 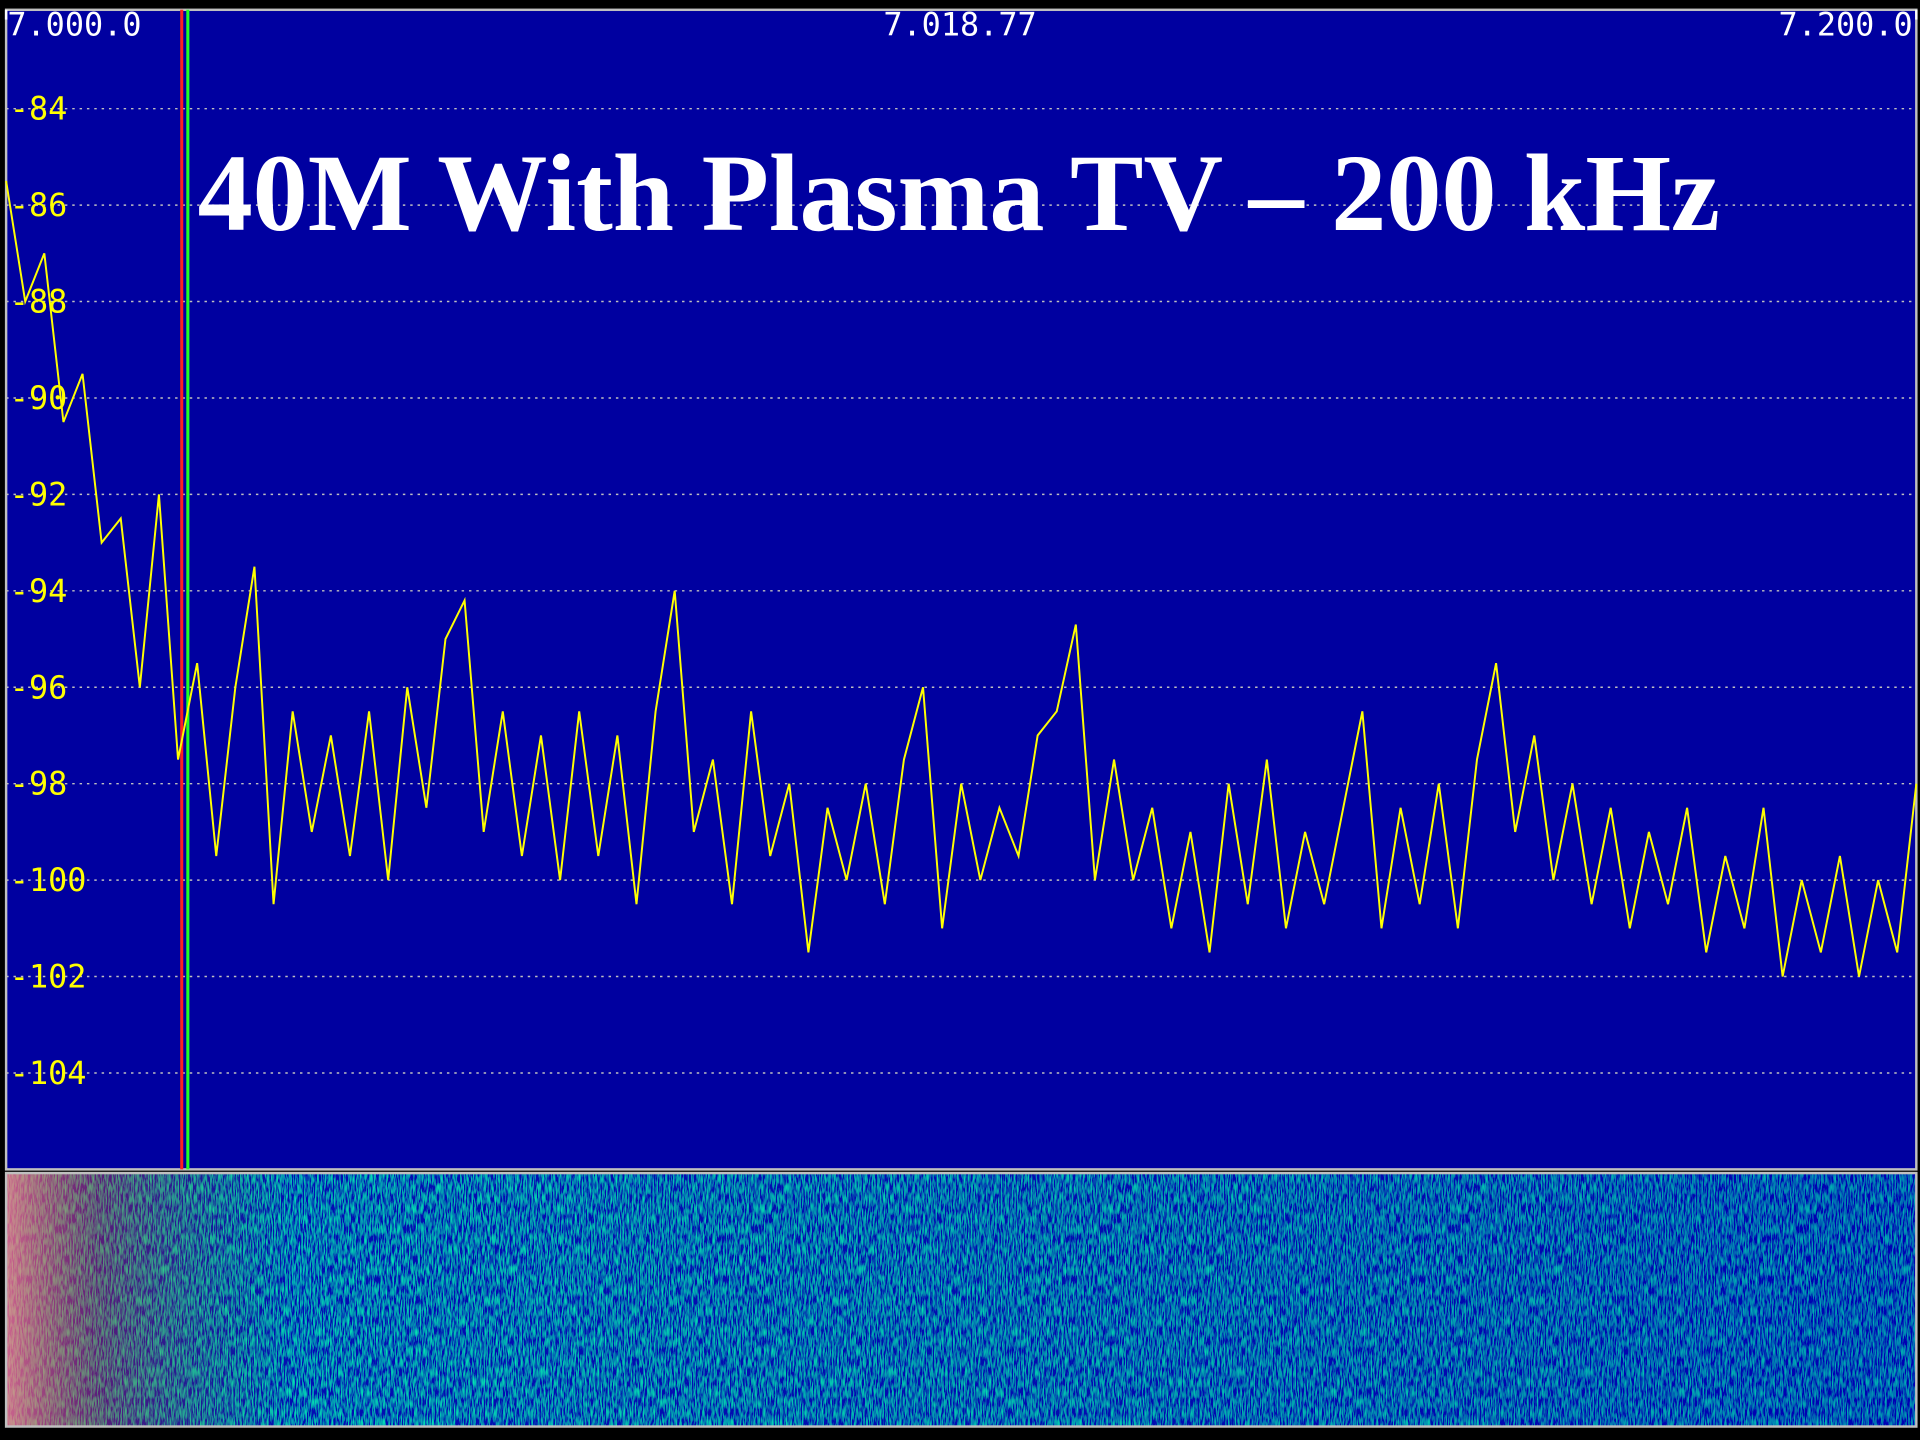 I want to click on marker-label: 7.018.77, so click(x=959, y=25).